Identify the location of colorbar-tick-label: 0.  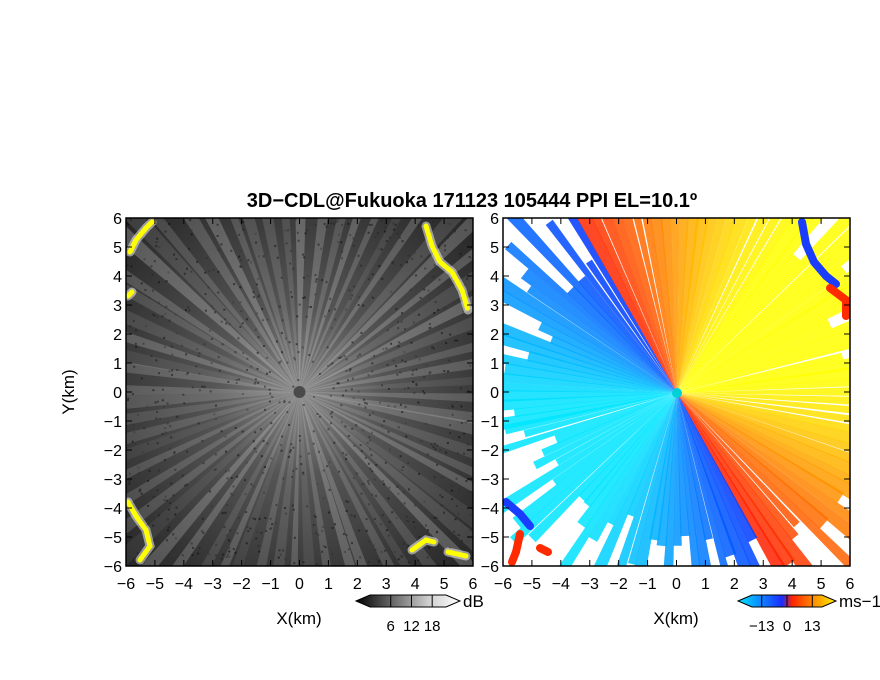
(787, 626).